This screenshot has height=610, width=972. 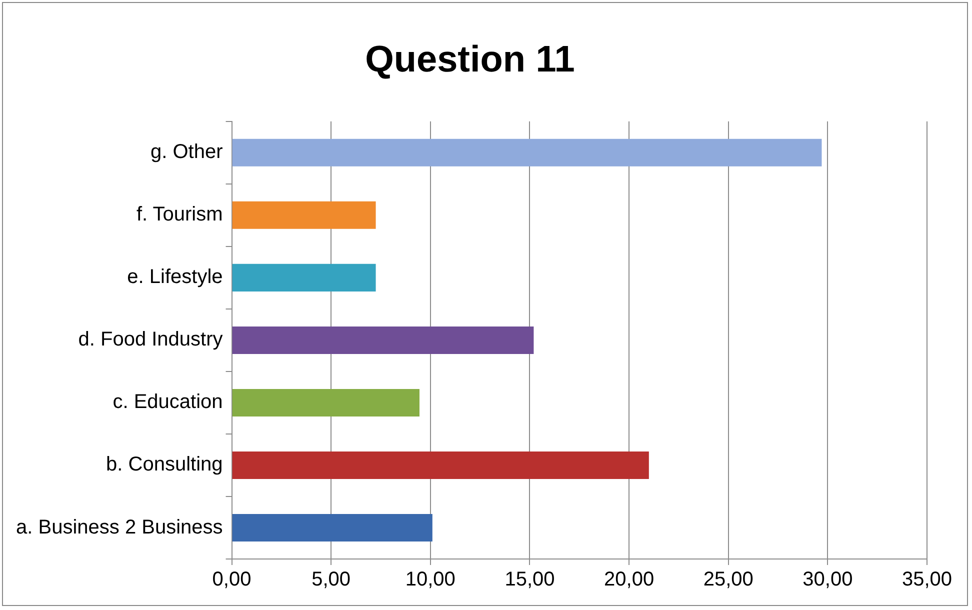 What do you see at coordinates (529, 579) in the screenshot?
I see `x-tick-label: 15,00` at bounding box center [529, 579].